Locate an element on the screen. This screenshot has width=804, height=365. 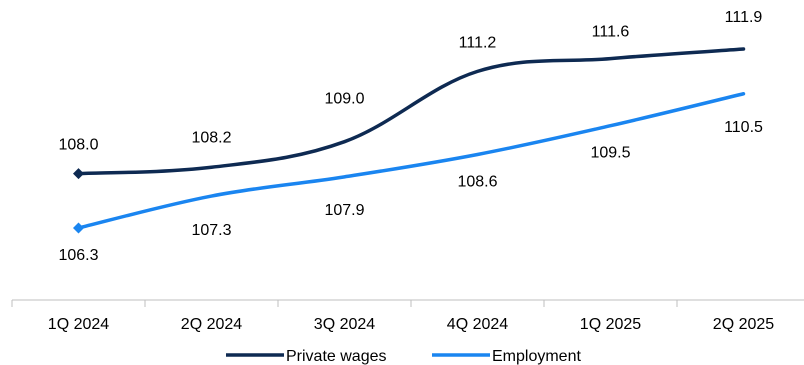
data-label-employment: 110.5 is located at coordinates (743, 127).